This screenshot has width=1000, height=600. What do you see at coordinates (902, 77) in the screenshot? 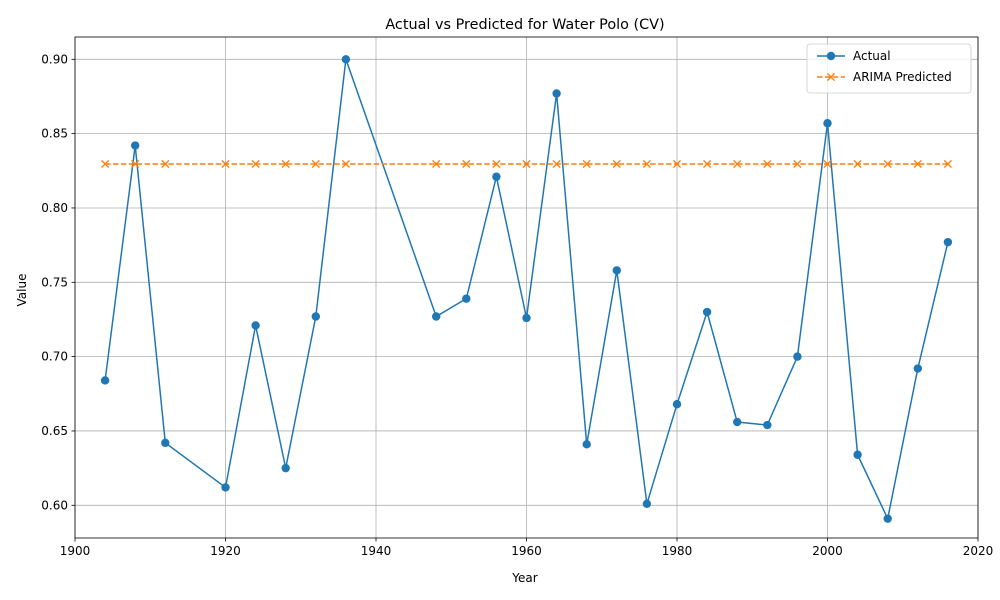
I see `legend-label: ARIMA Predicted` at bounding box center [902, 77].